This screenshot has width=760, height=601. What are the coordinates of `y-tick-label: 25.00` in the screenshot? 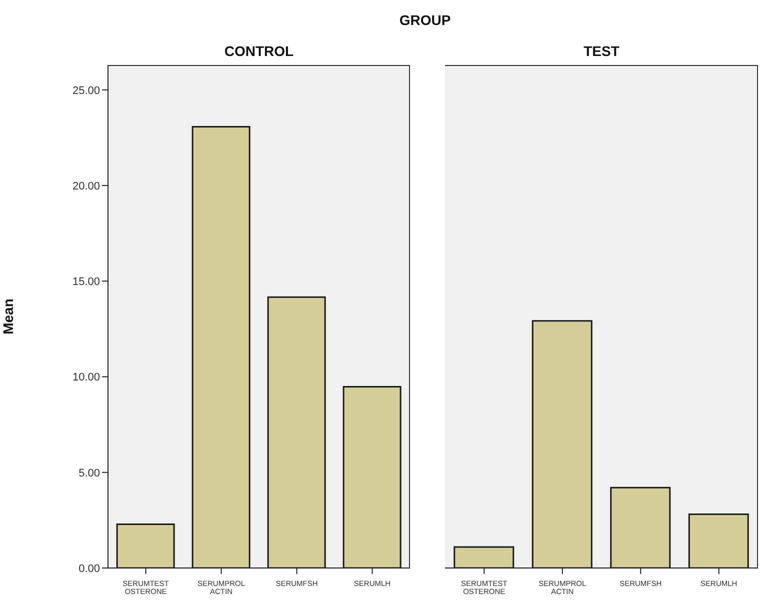 It's located at (86, 90).